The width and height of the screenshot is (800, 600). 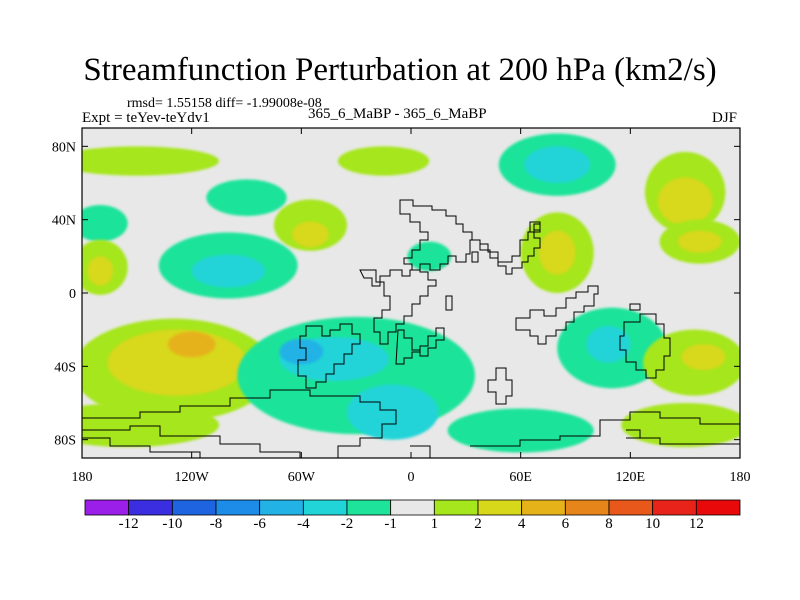 I want to click on x-tick-label: 60E, so click(x=520, y=477).